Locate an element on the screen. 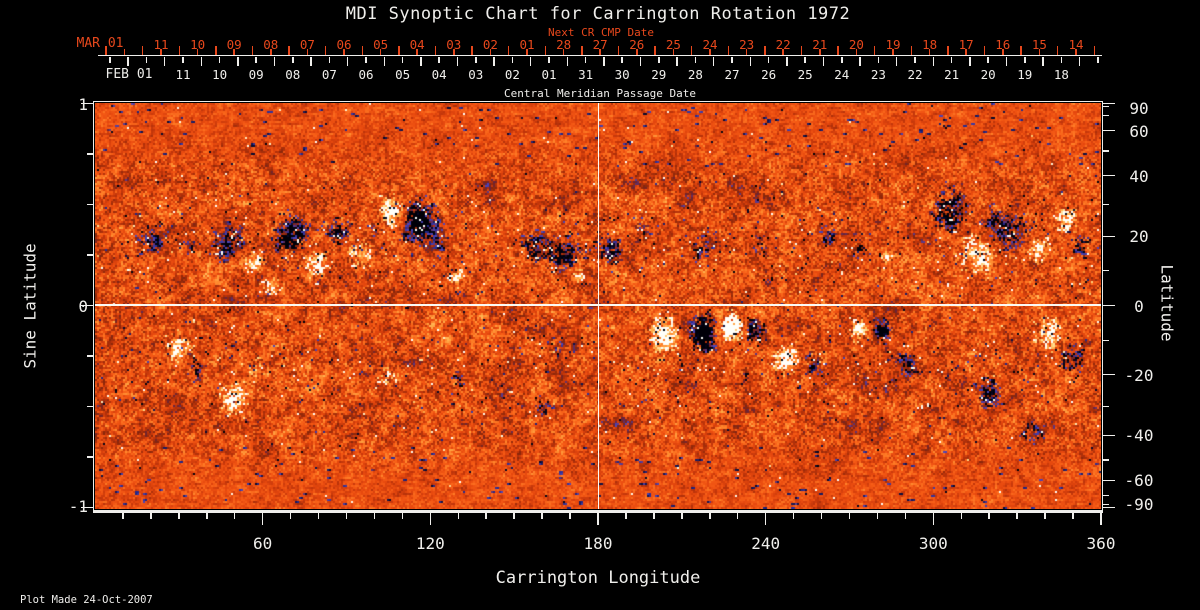  sine-latitude-axis-title: Sine Latitude is located at coordinates (30, 306).